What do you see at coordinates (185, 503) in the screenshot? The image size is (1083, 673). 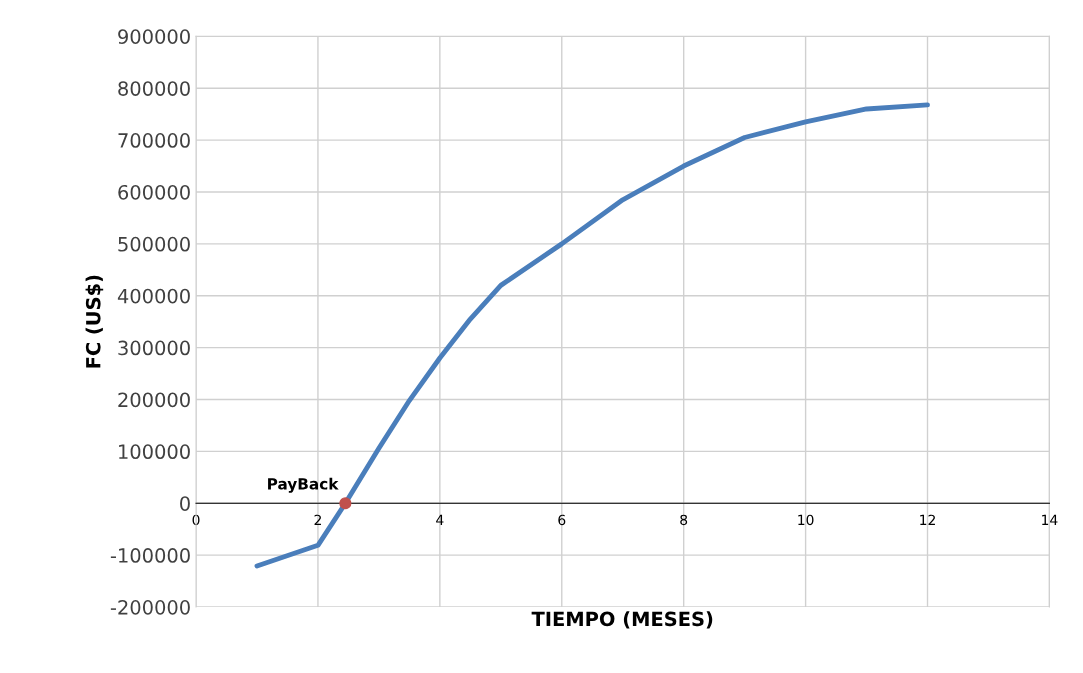 I see `y-tick-label: 0` at bounding box center [185, 503].